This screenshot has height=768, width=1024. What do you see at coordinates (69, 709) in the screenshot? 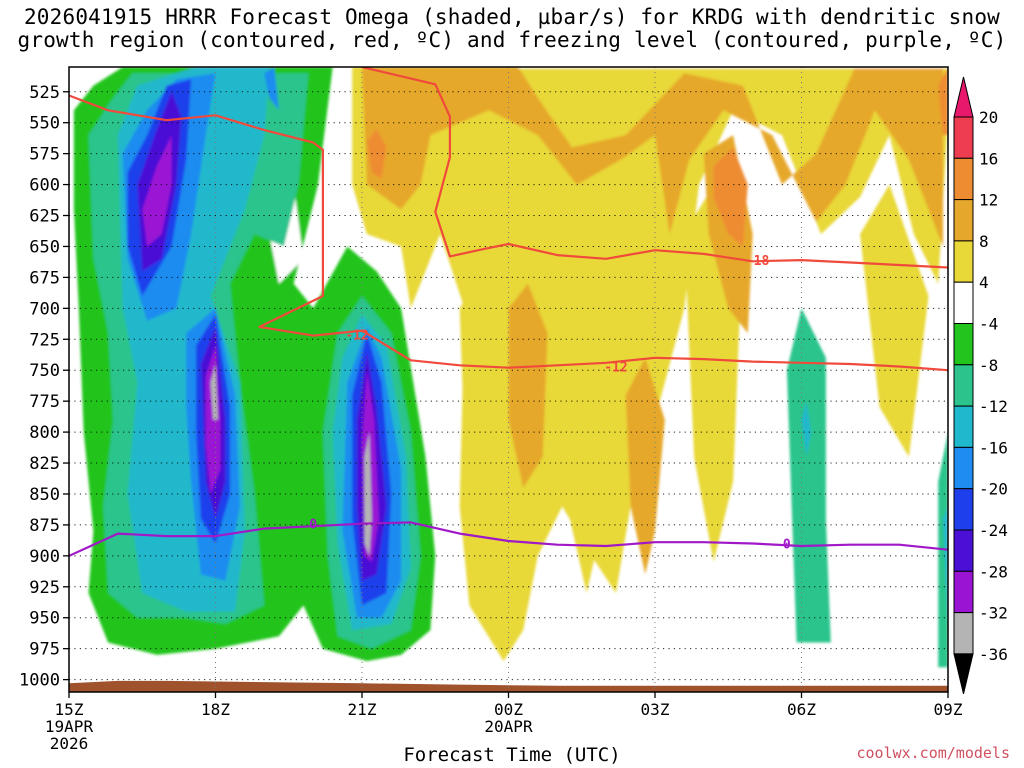
I see `x-tick-label: 15Z` at bounding box center [69, 709].